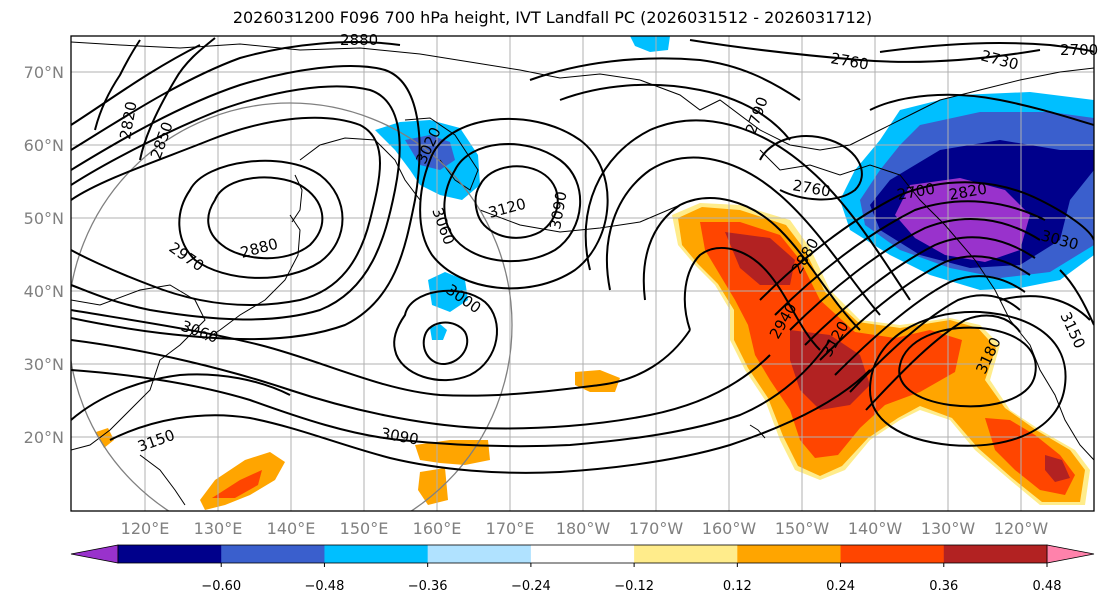  What do you see at coordinates (650, 44) in the screenshot?
I see `neg-top` at bounding box center [650, 44].